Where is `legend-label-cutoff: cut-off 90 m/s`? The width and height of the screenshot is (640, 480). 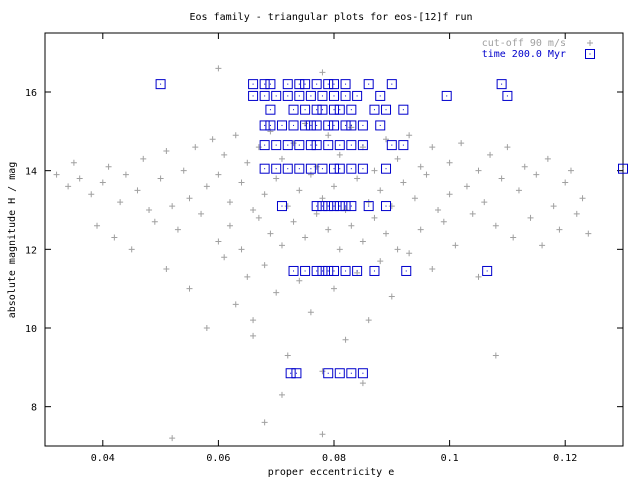
legend-label-cutoff: cut-off 90 m/s is located at coordinates (524, 43).